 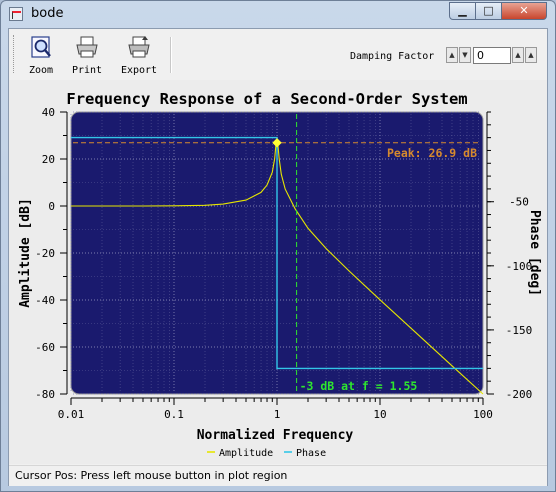 What do you see at coordinates (531, 55) in the screenshot?
I see `damping-down-button: ▲` at bounding box center [531, 55].